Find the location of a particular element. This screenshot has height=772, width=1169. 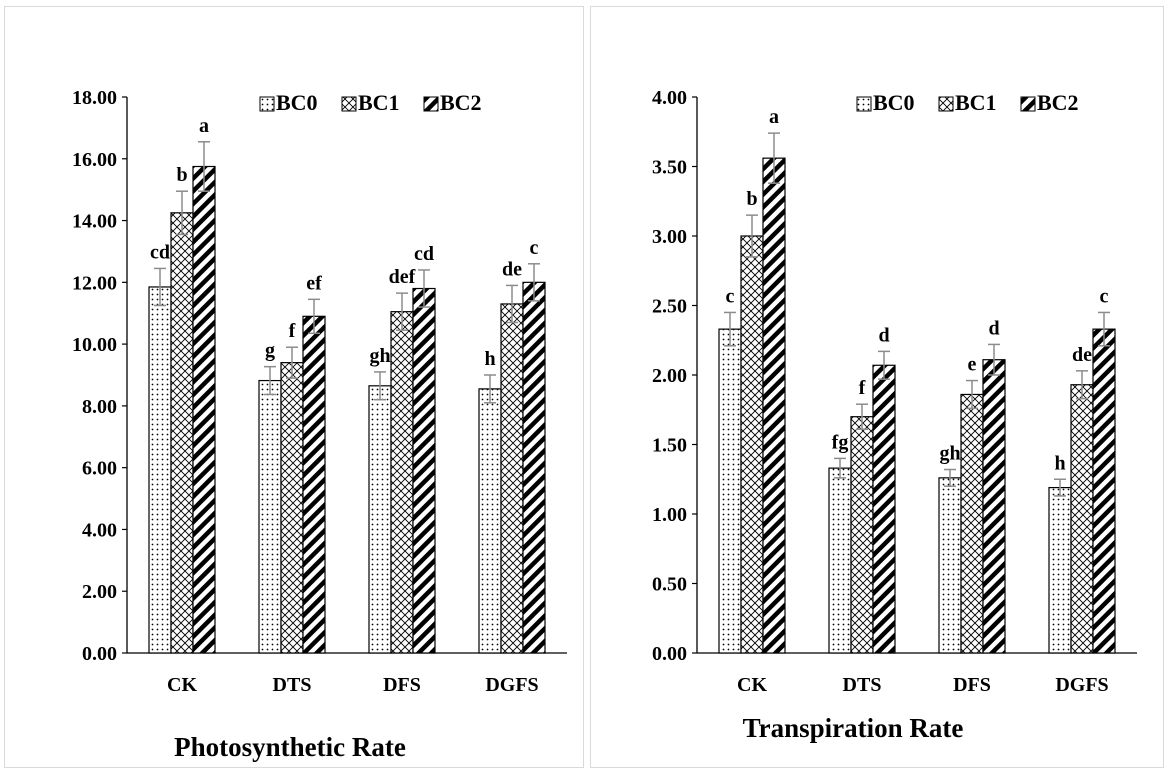

y-tick-label: 0.50 is located at coordinates (669, 585).